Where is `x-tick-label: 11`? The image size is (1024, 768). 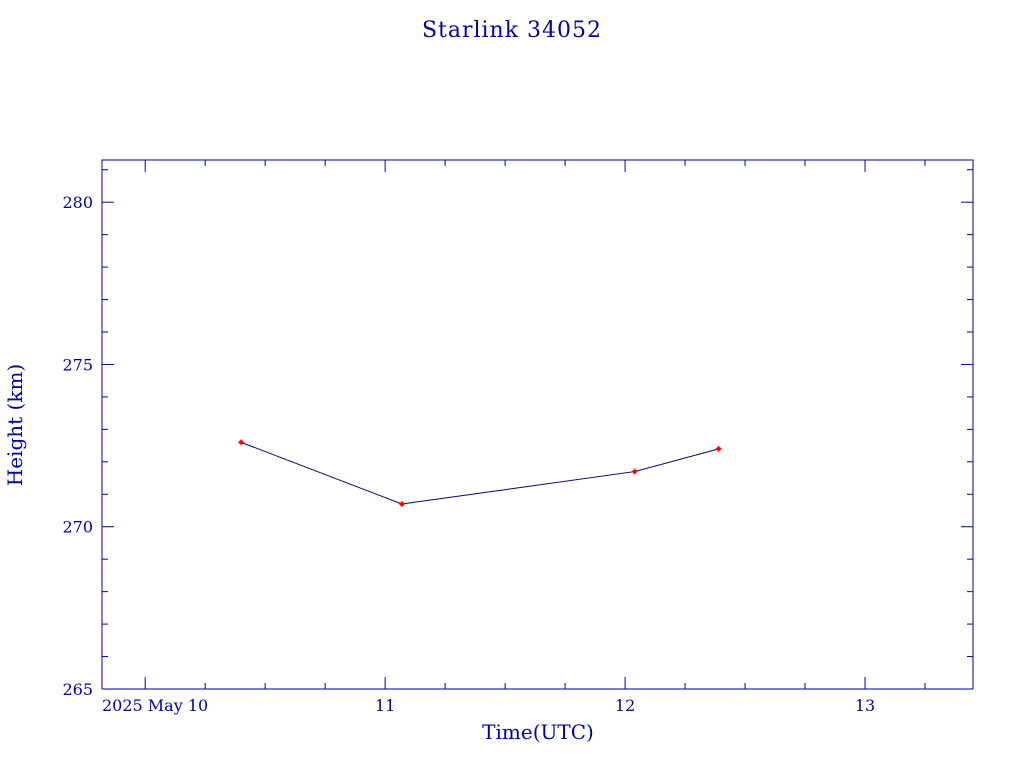
x-tick-label: 11 is located at coordinates (385, 705).